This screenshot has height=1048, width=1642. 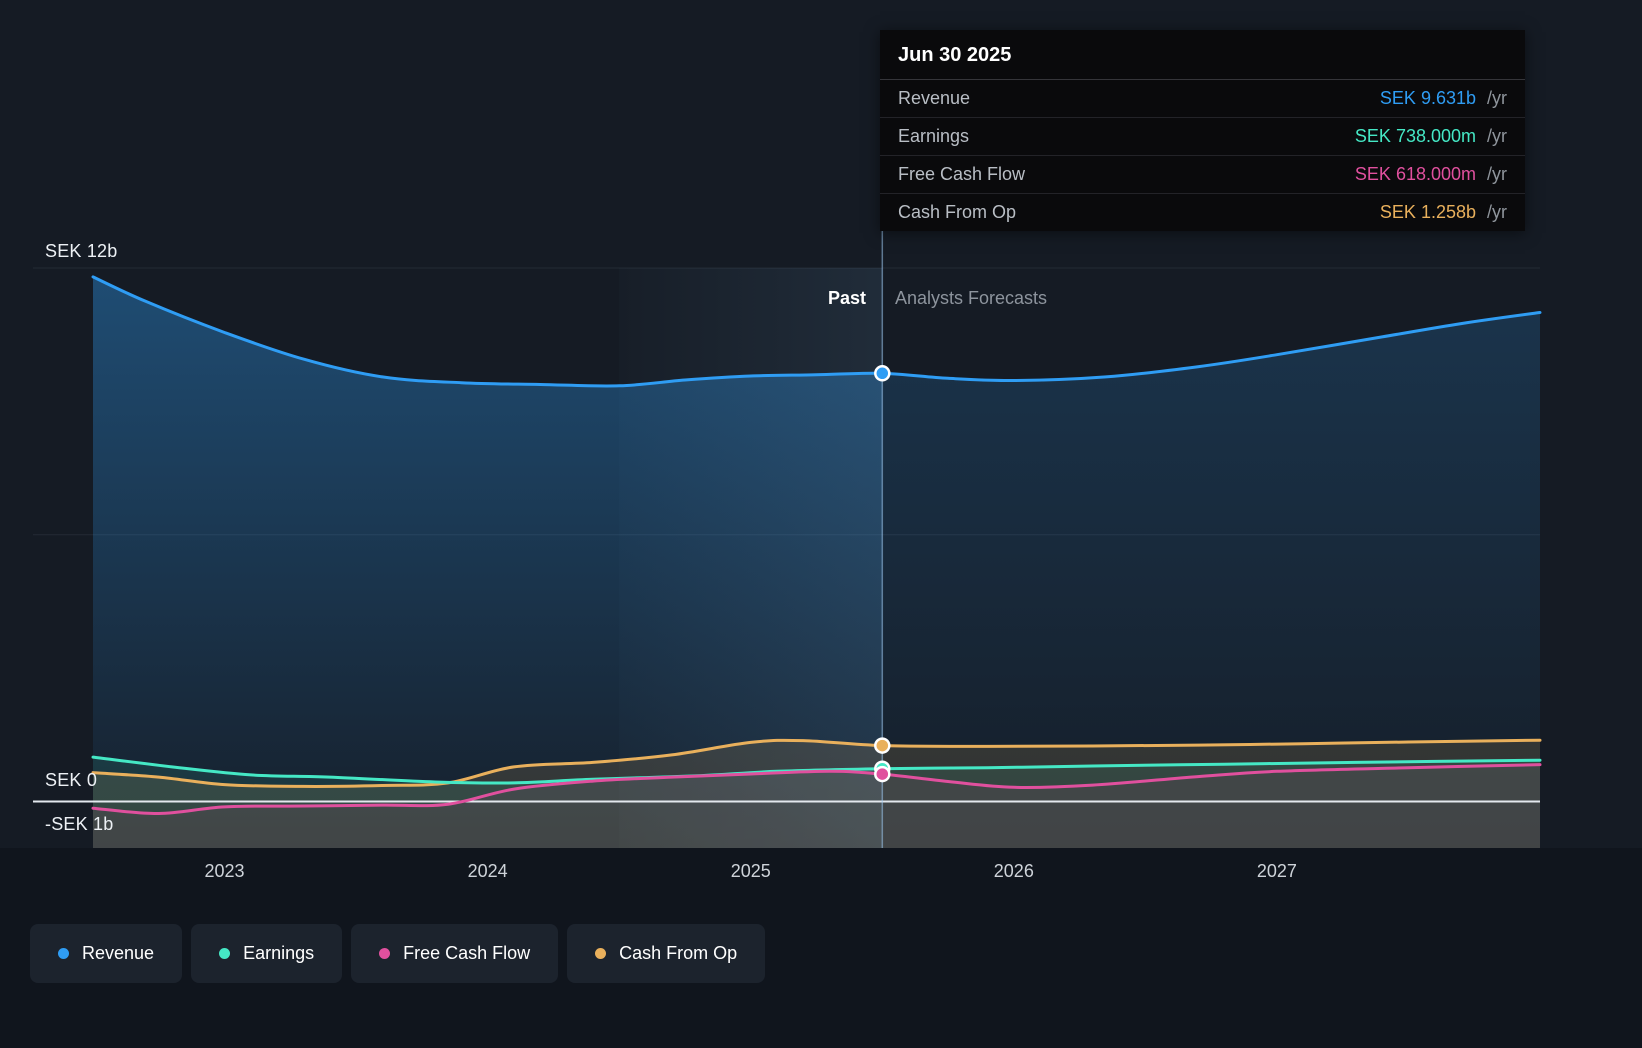 I want to click on legend-label: Revenue, so click(x=118, y=953).